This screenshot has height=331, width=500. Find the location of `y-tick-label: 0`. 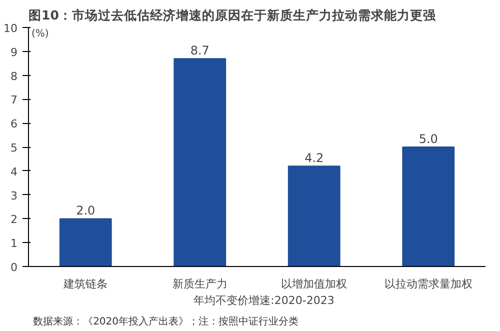

y-tick-label: 0 is located at coordinates (14, 267).